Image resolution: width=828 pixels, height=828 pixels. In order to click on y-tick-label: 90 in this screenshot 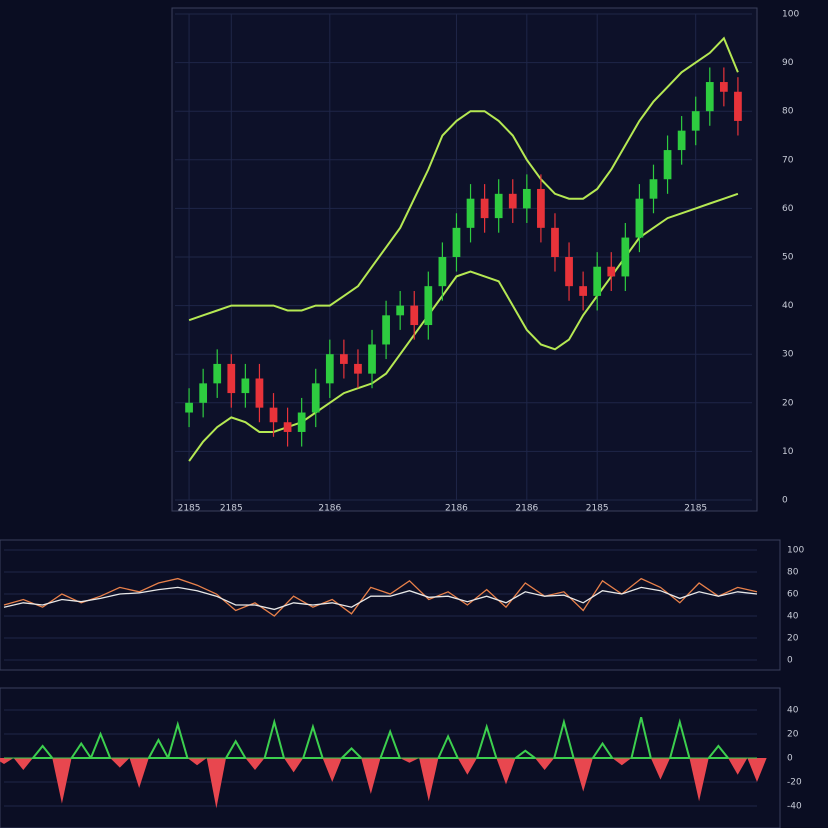, I will do `click(788, 63)`.